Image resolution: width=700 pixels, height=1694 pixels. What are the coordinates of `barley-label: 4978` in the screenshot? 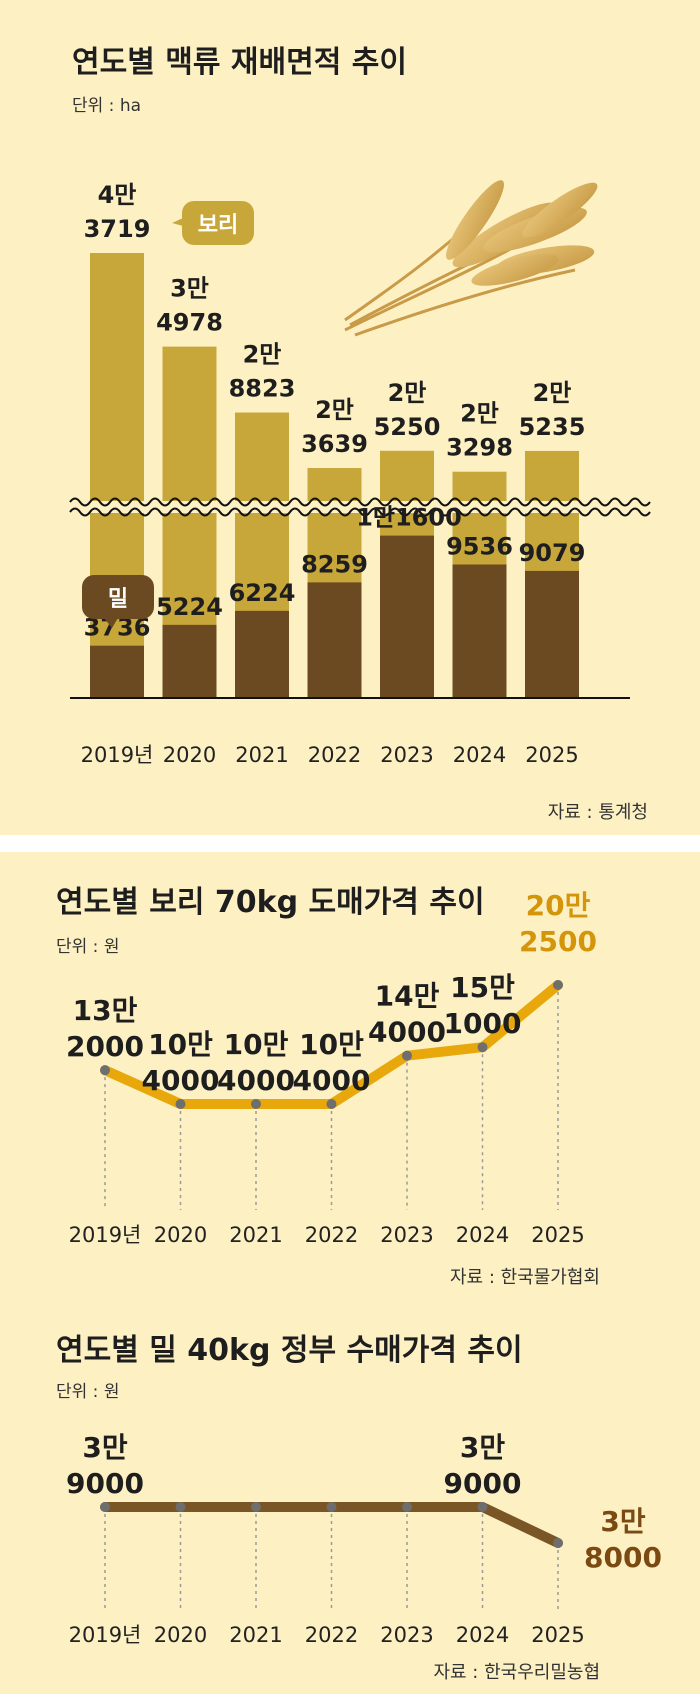 It's located at (189, 323).